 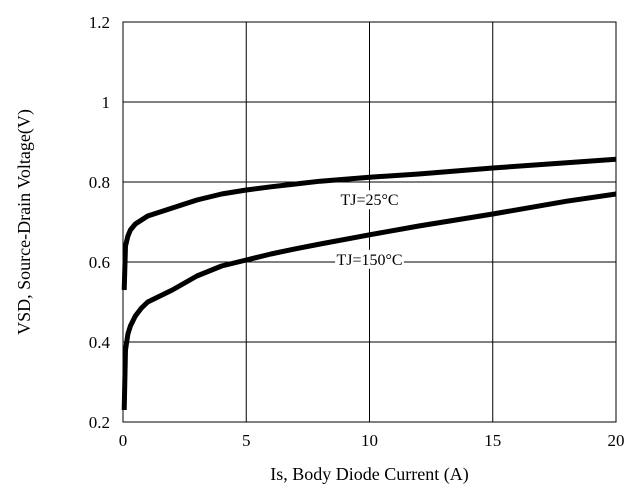 What do you see at coordinates (492, 440) in the screenshot?
I see `x-tick-label: 15` at bounding box center [492, 440].